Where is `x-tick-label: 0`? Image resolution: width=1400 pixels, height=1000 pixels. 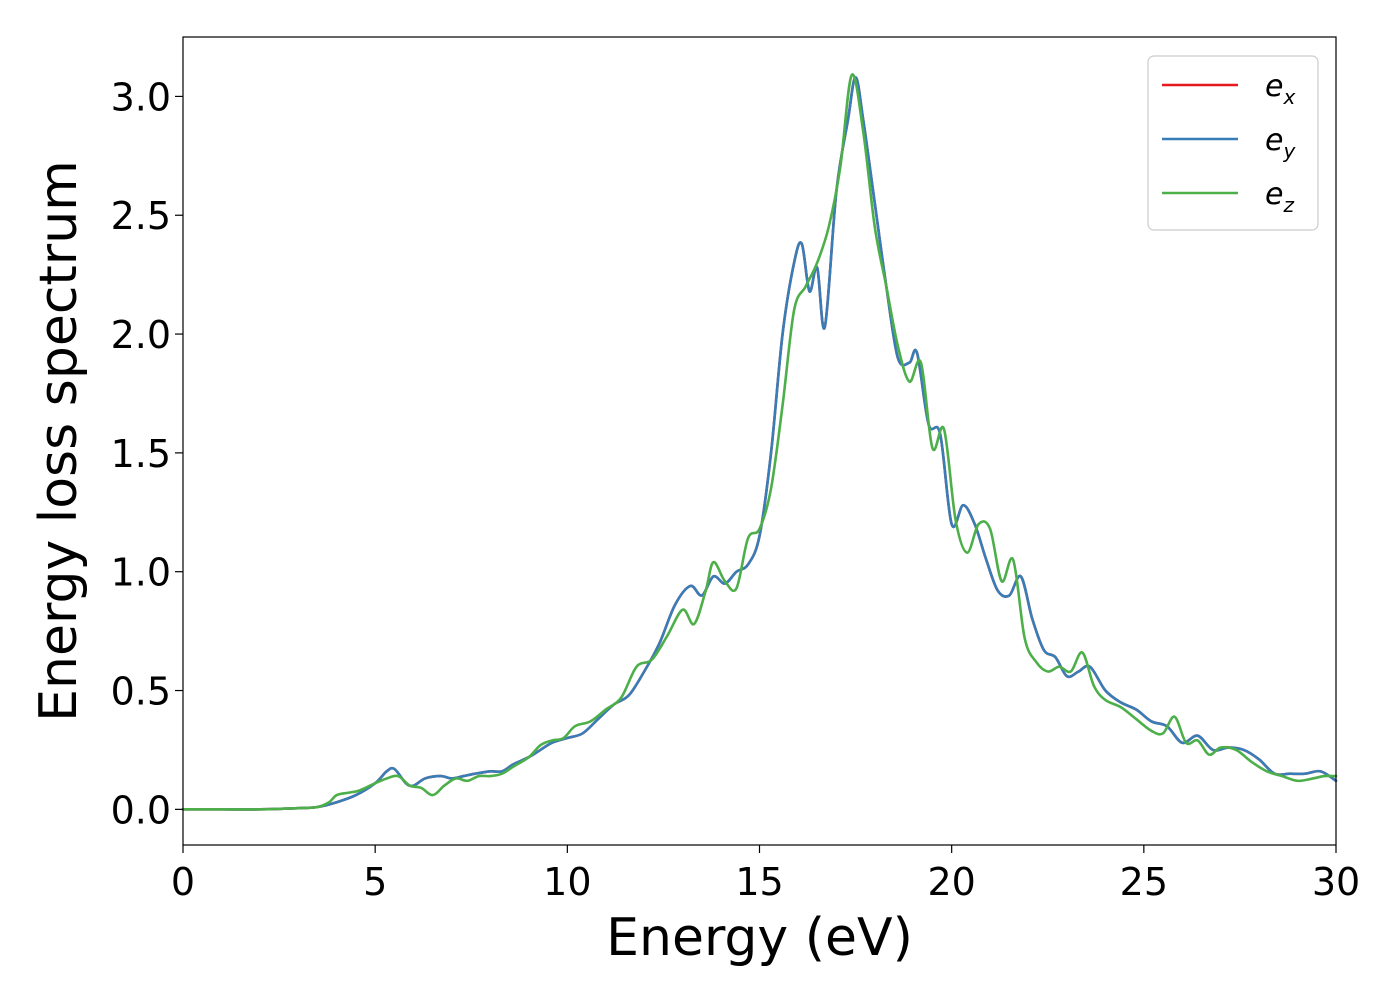 x-tick-label: 0 is located at coordinates (183, 882).